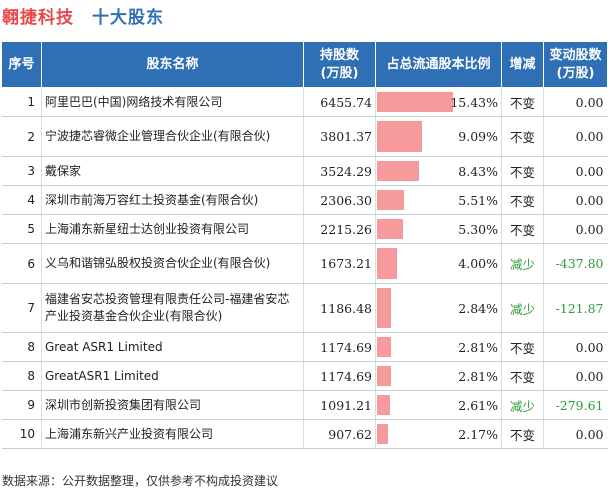 This screenshot has width=608, height=491. What do you see at coordinates (140, 481) in the screenshot?
I see `footer-source: 数据来源：公开数据整理，仅供参考不构成投资建议` at bounding box center [140, 481].